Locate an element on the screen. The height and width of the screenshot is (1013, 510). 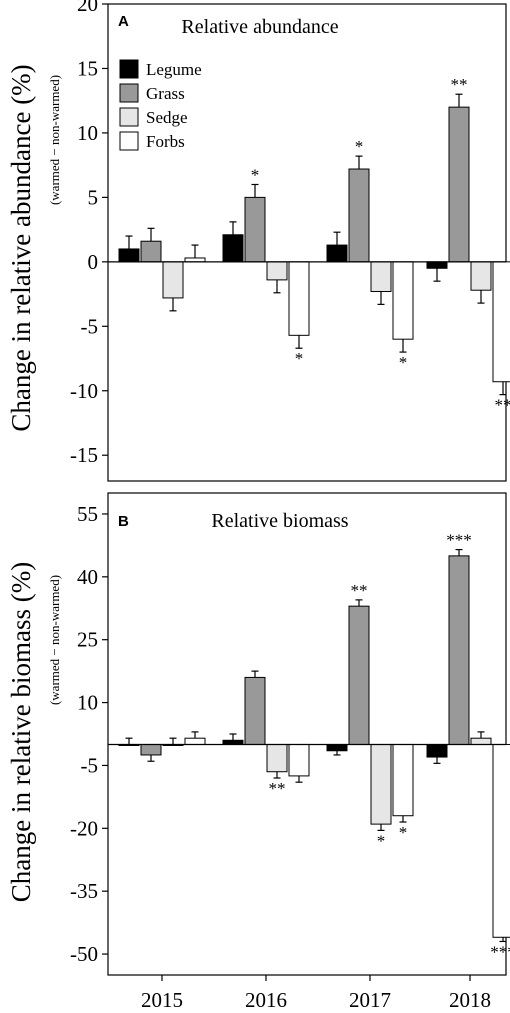
y-axis-label-abundance: Change in relative abundance (%) is located at coordinates (21, 247).